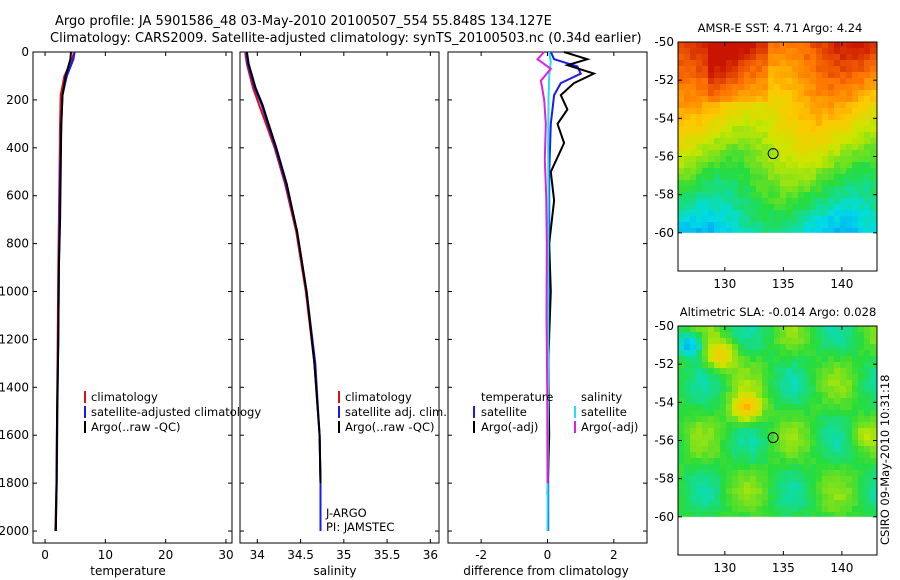  What do you see at coordinates (664, 517) in the screenshot?
I see `map-y-tick-label: -60` at bounding box center [664, 517].